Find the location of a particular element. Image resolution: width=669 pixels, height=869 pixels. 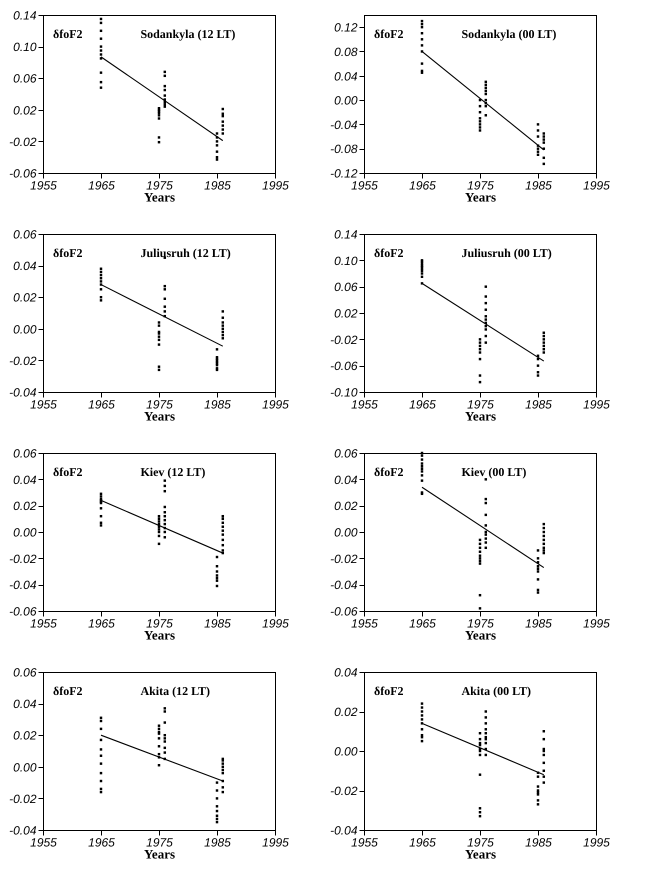

y-tick-label: -0.08 is located at coordinates (344, 149).